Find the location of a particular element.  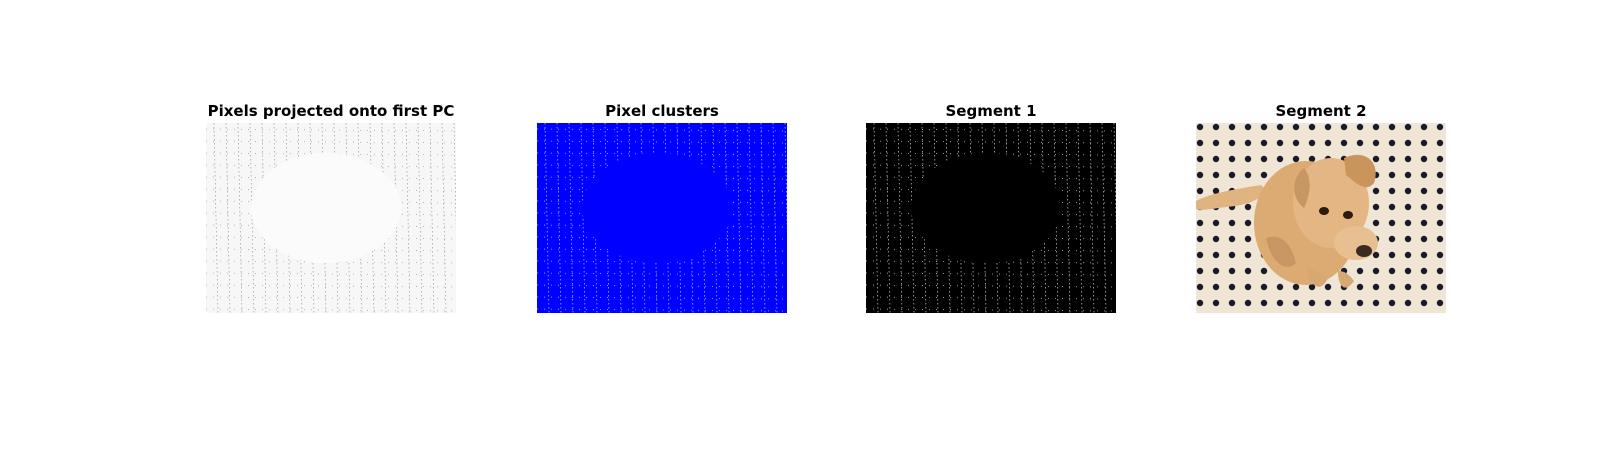

segment-1-svg is located at coordinates (991, 218).